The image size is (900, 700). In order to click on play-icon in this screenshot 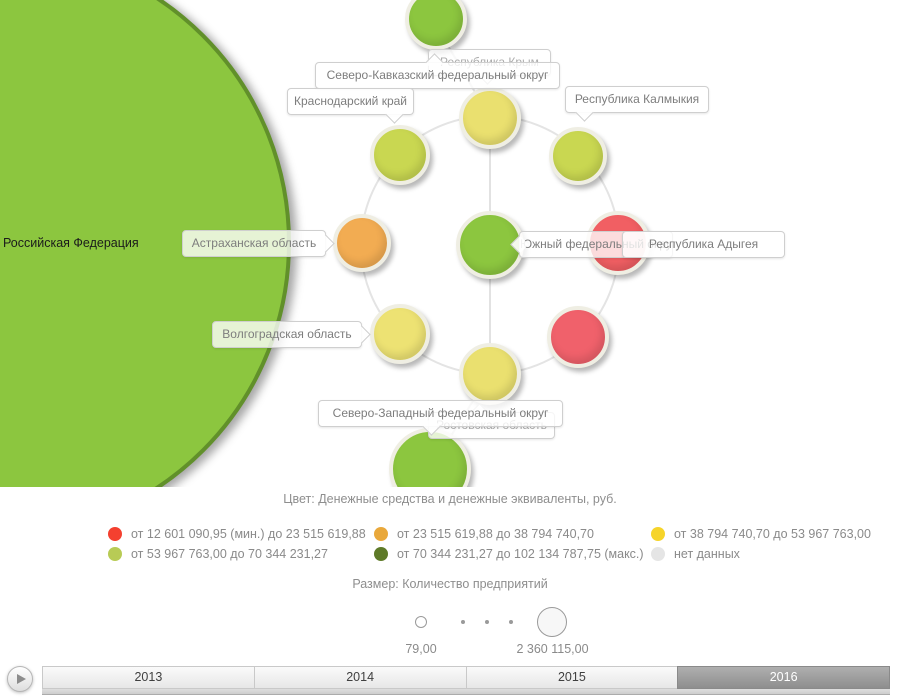, I will do `click(21, 679)`.